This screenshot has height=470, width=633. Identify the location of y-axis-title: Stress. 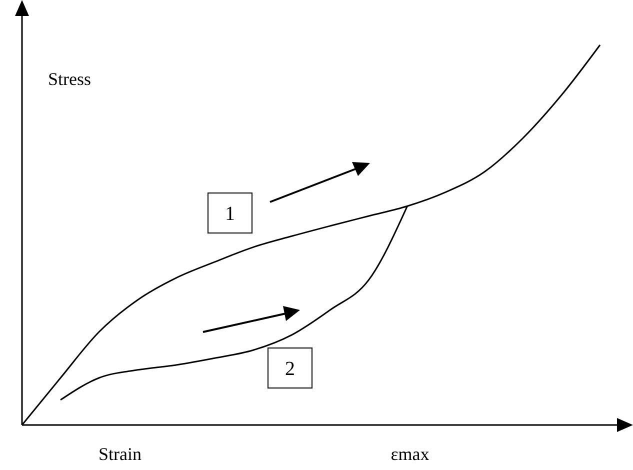
(70, 79).